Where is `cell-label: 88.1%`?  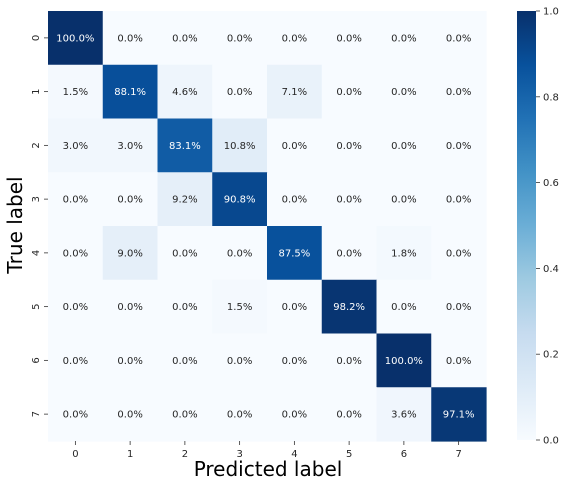
cell-label: 88.1% is located at coordinates (130, 92).